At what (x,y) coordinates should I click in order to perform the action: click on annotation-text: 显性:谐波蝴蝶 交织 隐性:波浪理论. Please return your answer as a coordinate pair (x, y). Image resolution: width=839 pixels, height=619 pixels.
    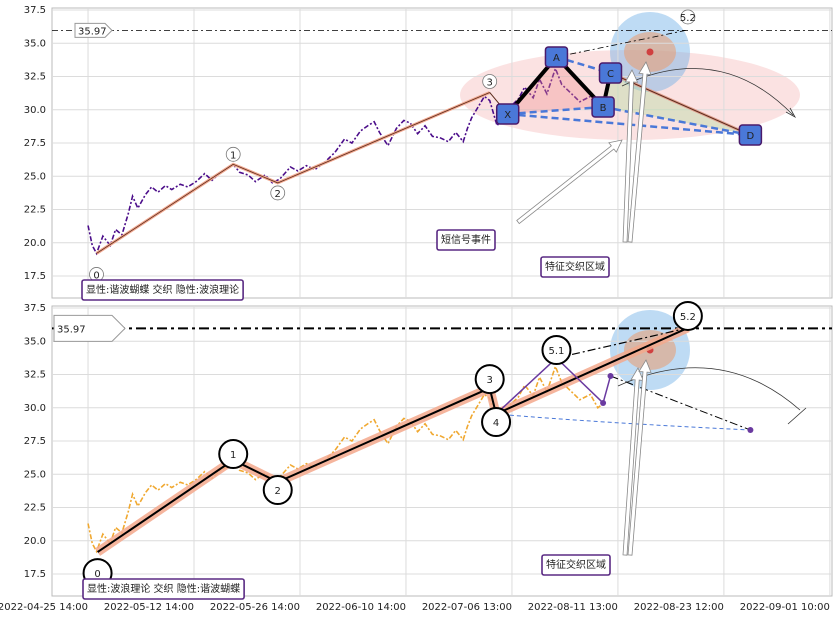
    Looking at the image, I should click on (162, 289).